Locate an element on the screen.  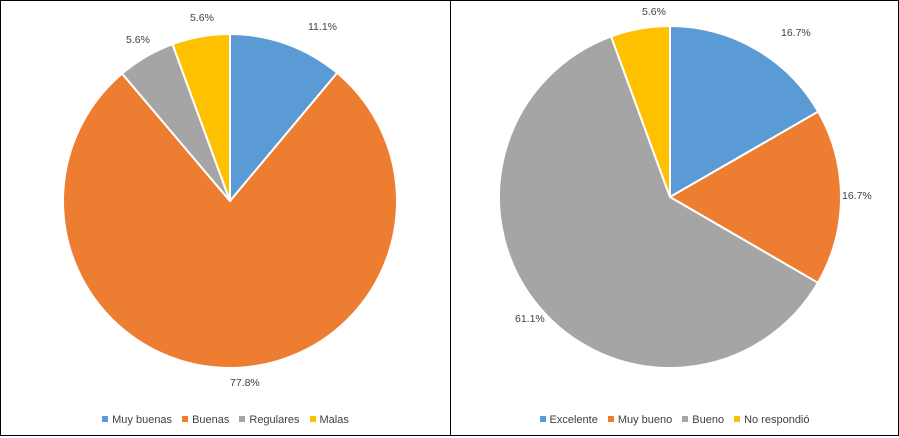
legend-left: Muy buenas Buenas Regulares Malas is located at coordinates (225, 420).